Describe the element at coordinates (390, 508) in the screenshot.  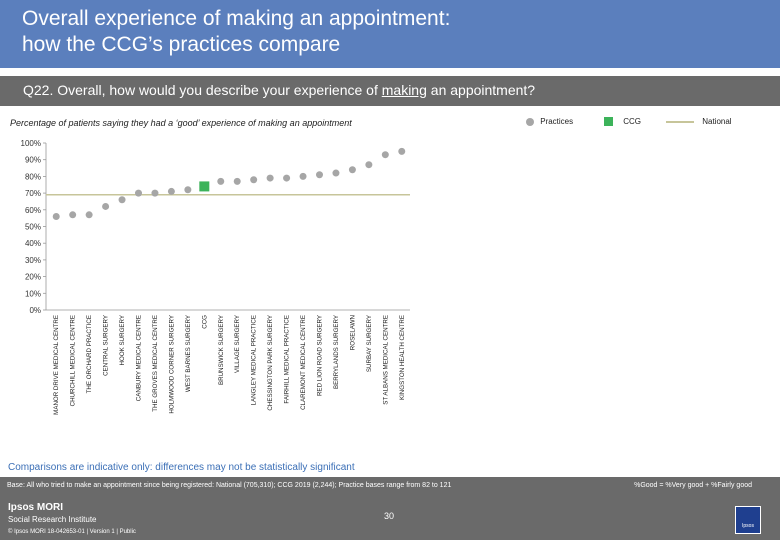
I see `footer-bar` at that location.